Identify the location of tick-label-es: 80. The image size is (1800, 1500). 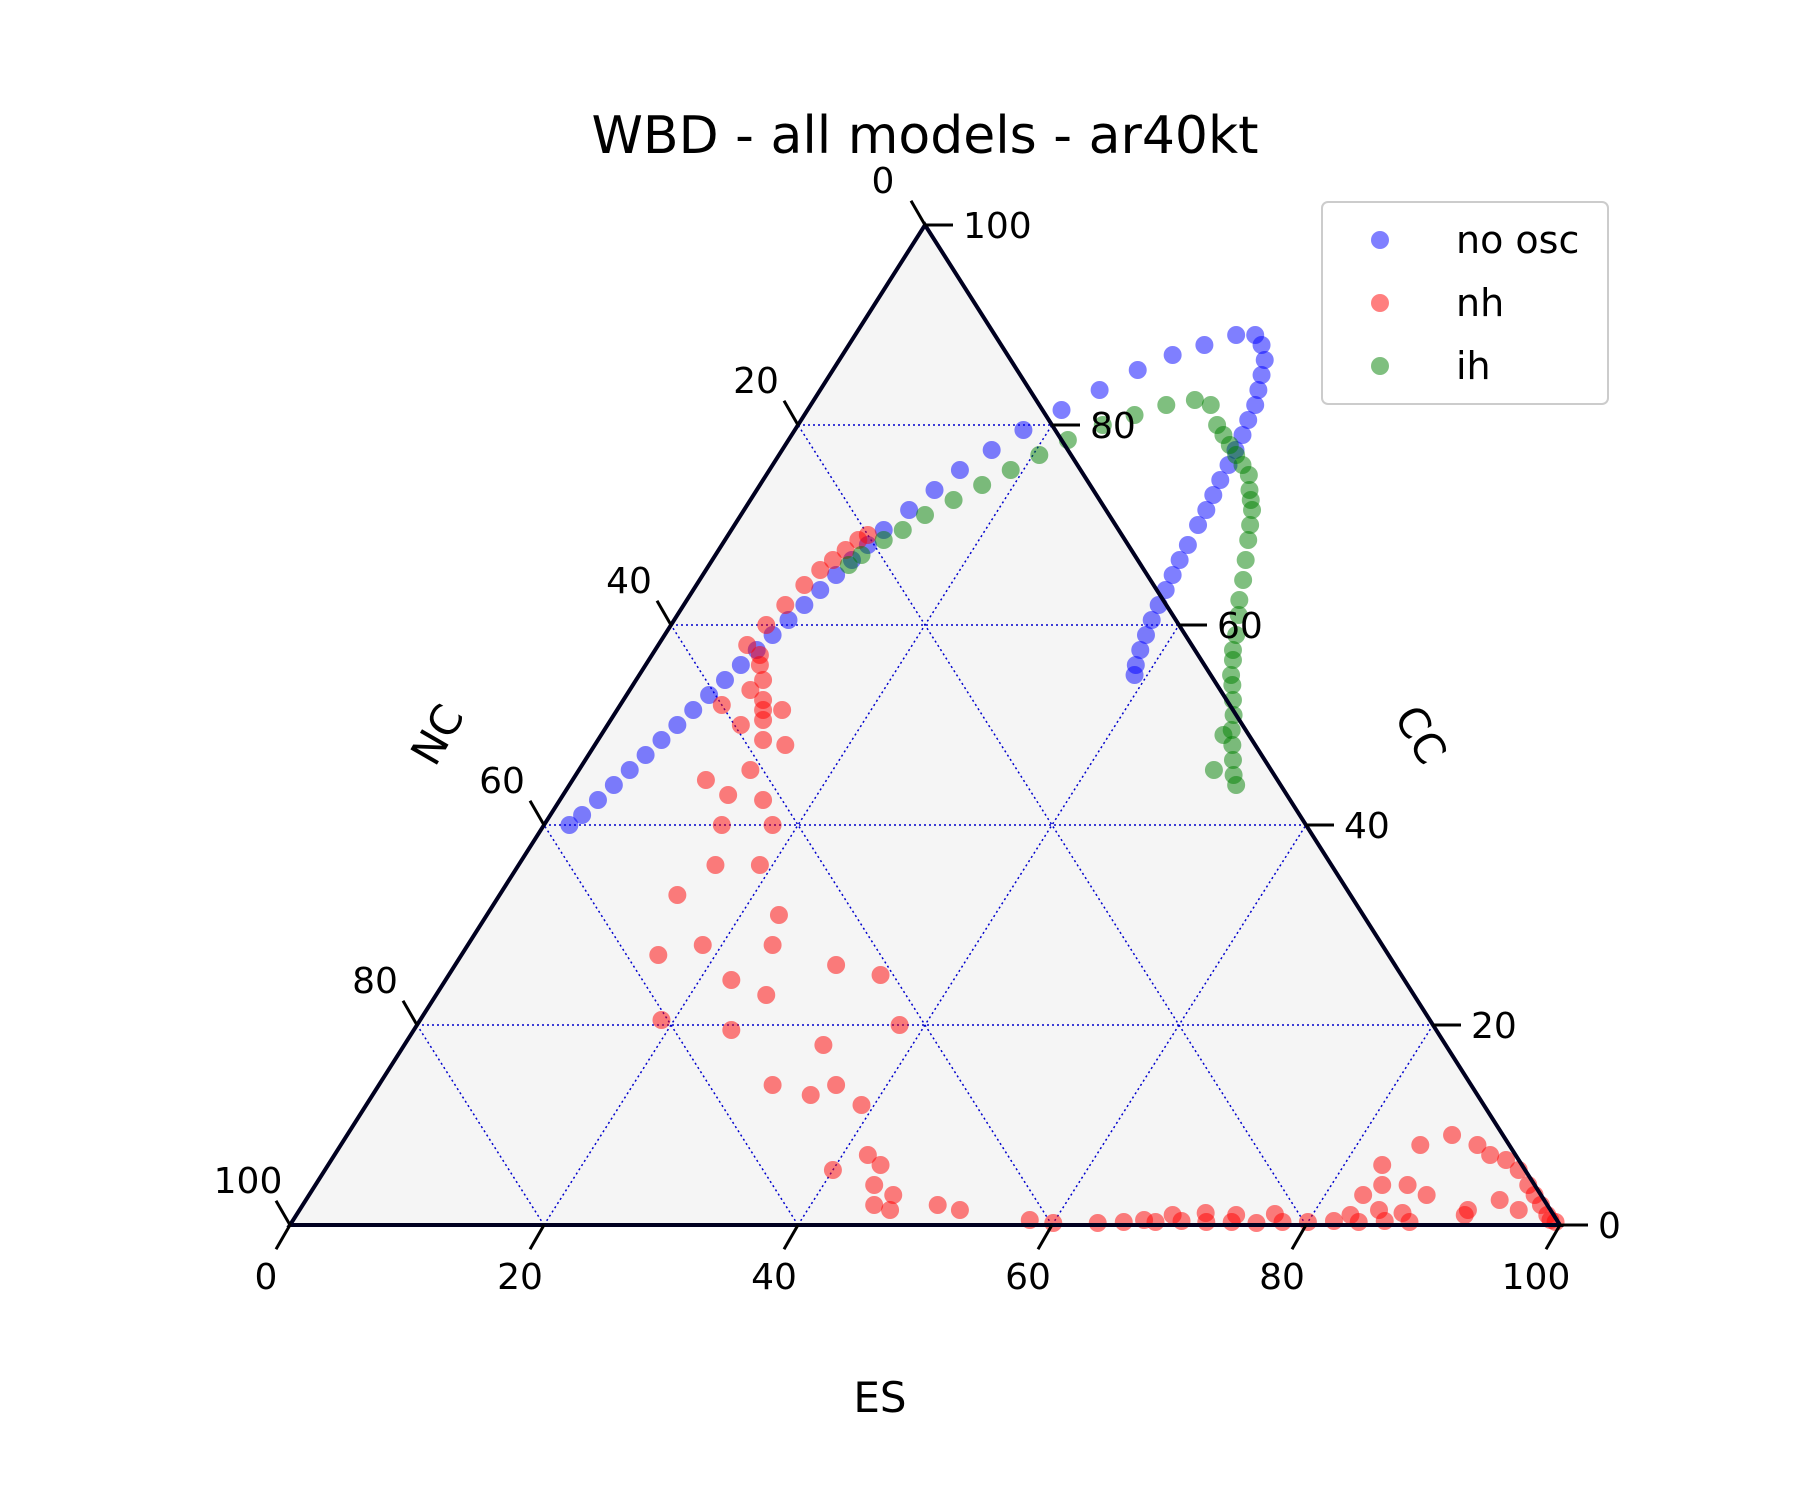
(1282, 1277).